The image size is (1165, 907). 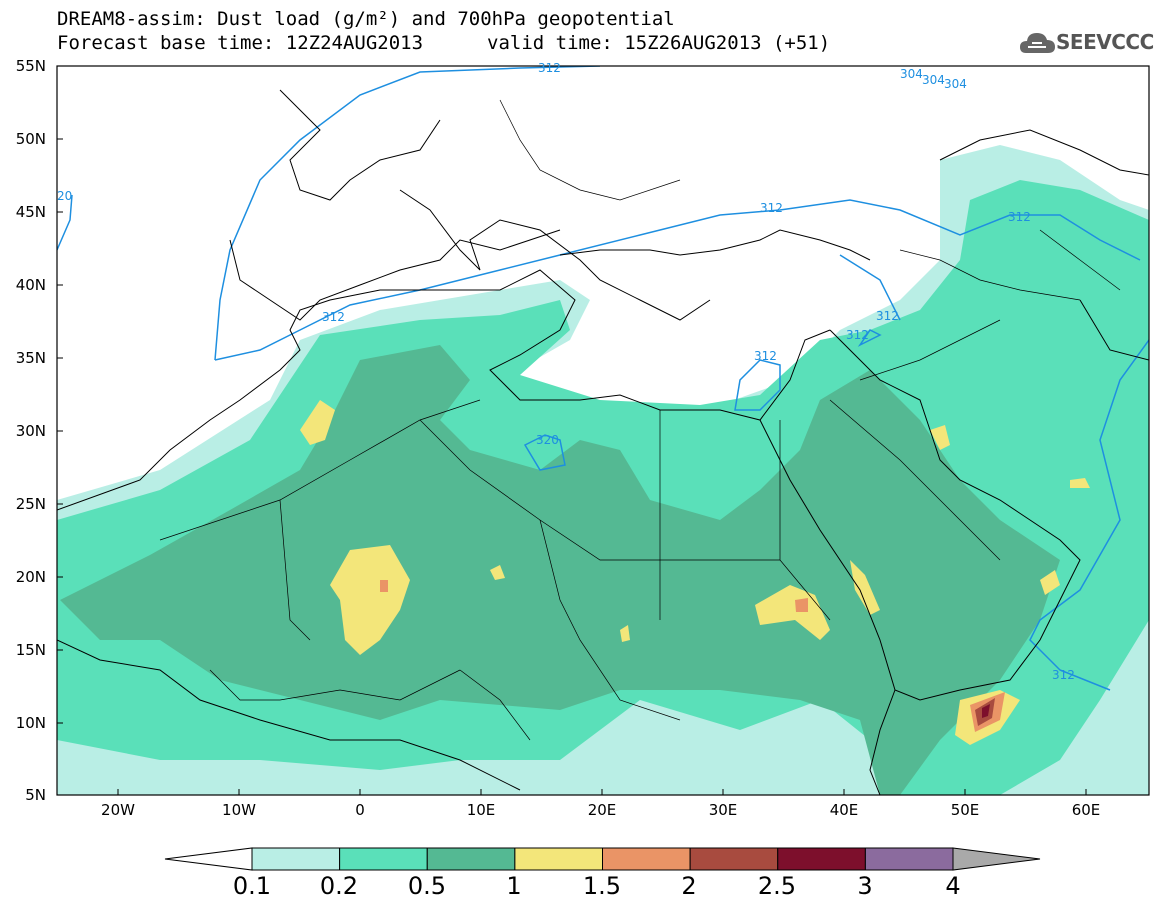 I want to click on lat-label: 30N, so click(x=30, y=431).